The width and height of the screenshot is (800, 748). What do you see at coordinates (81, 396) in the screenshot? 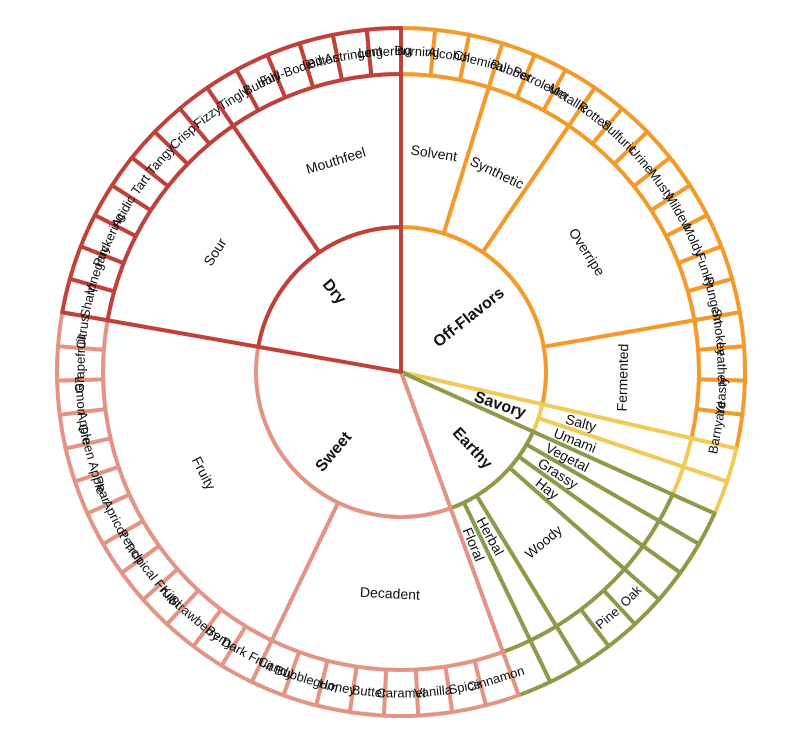
I see `leaf-label-lemon: Lemon` at bounding box center [81, 396].